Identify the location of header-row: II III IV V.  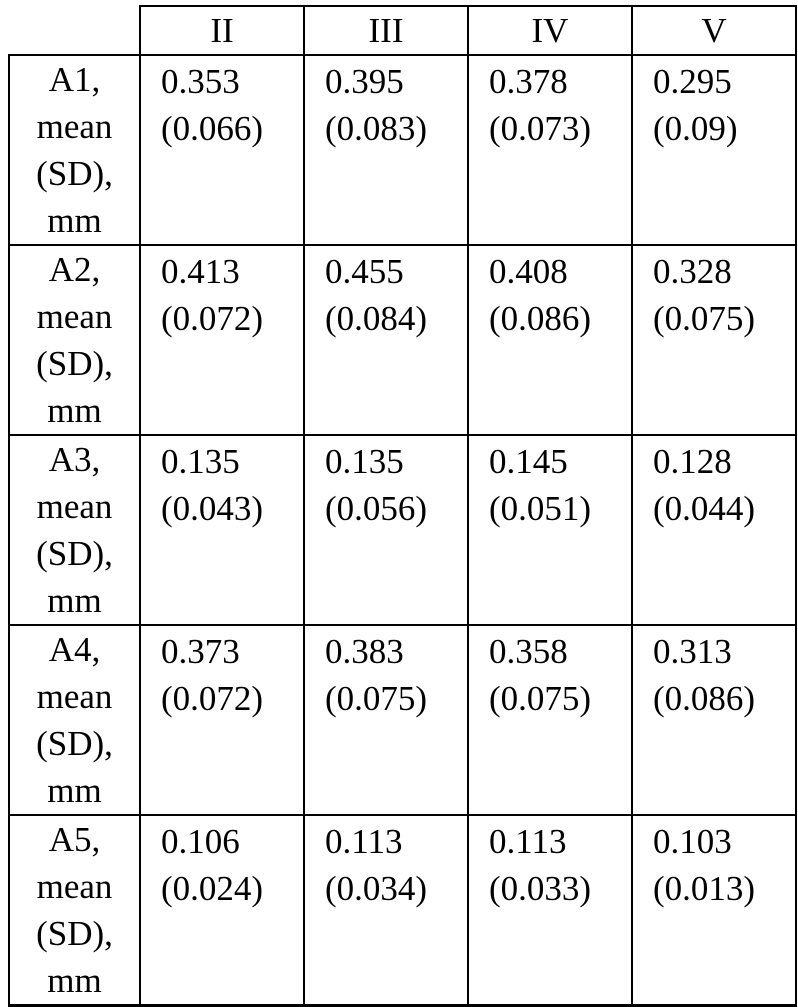
(403, 30).